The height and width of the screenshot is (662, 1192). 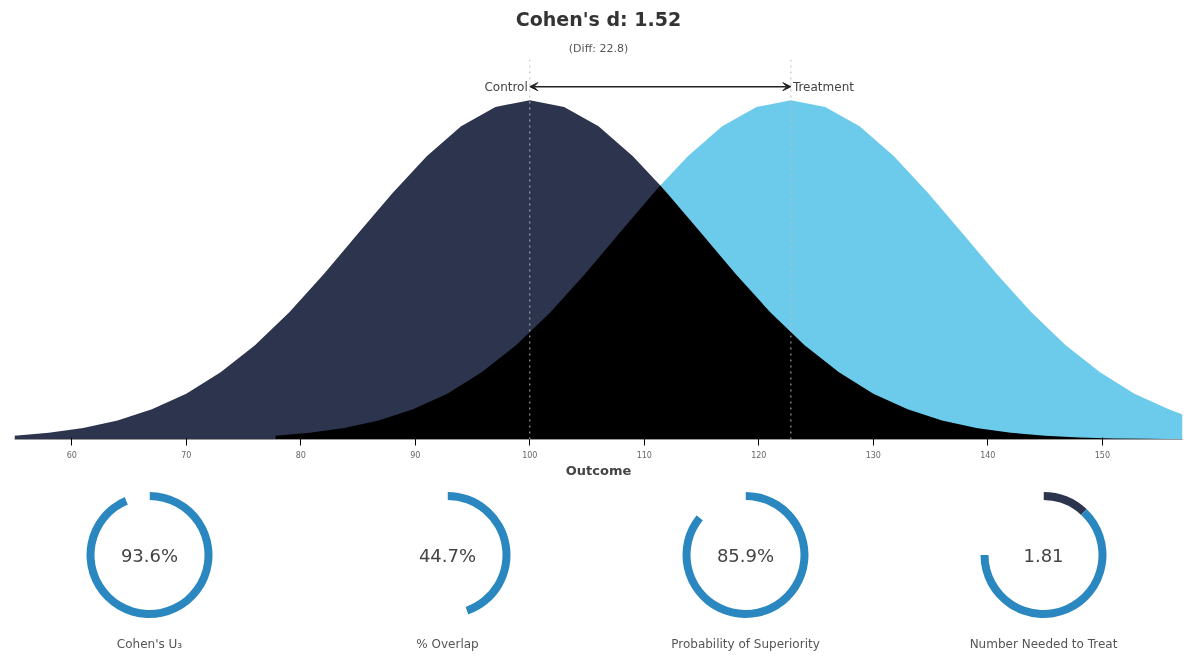 What do you see at coordinates (530, 455) in the screenshot?
I see `x-tick-label: 100` at bounding box center [530, 455].